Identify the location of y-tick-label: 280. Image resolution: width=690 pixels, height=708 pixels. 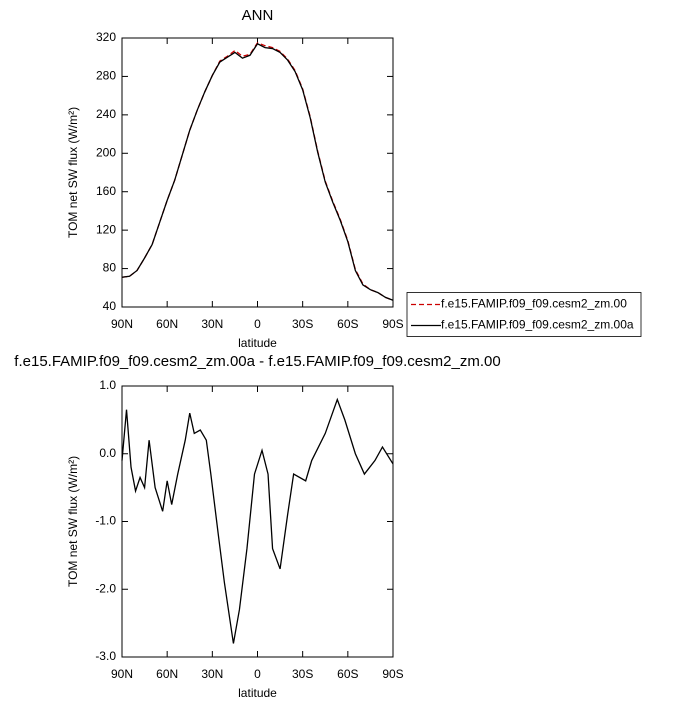
(106, 76).